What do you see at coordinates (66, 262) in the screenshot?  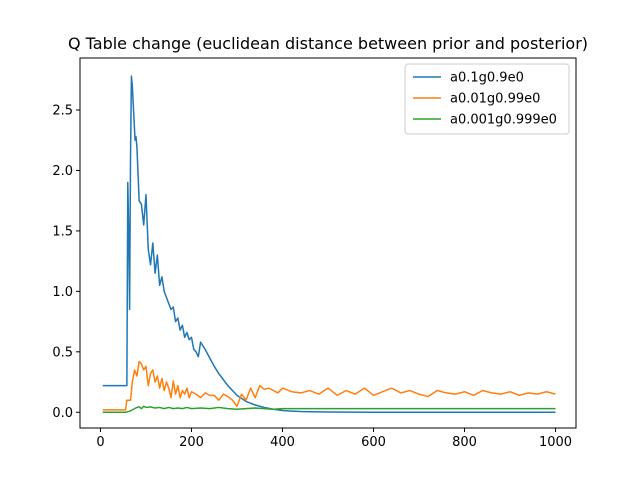 I see `y-axis: 0.0 0.5 1.0 1.5 2.0 2.5` at bounding box center [66, 262].